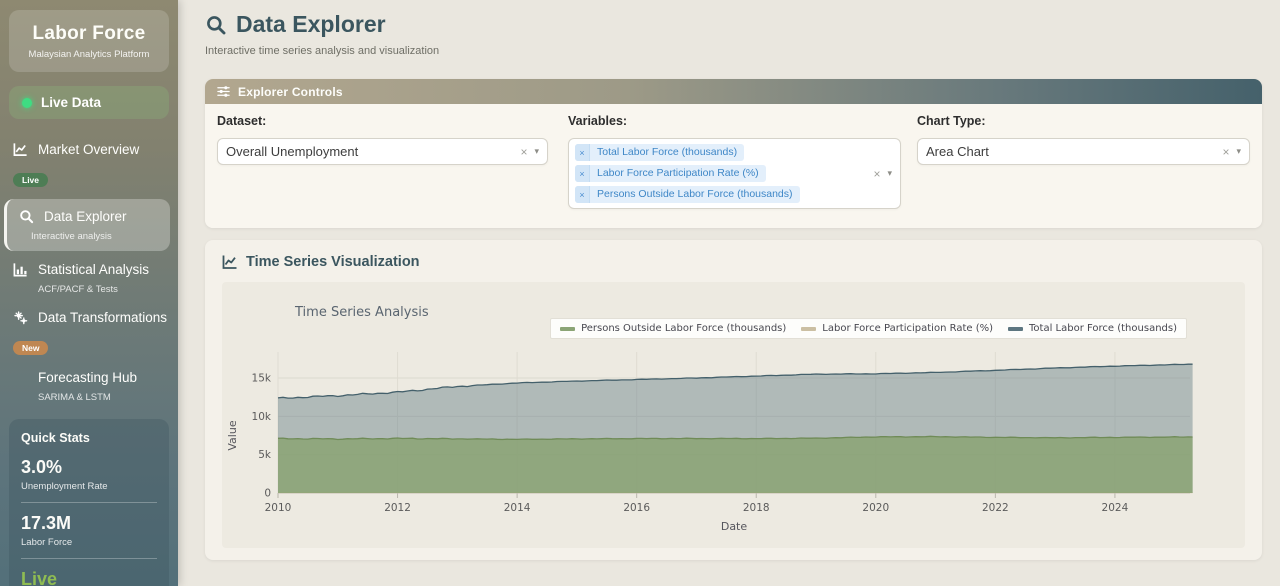  What do you see at coordinates (636, 508) in the screenshot?
I see `svg-text: 2016` at bounding box center [636, 508].